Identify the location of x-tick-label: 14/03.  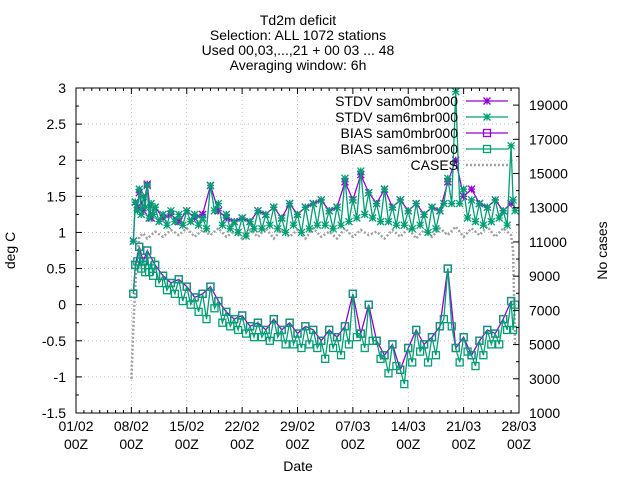
(408, 426).